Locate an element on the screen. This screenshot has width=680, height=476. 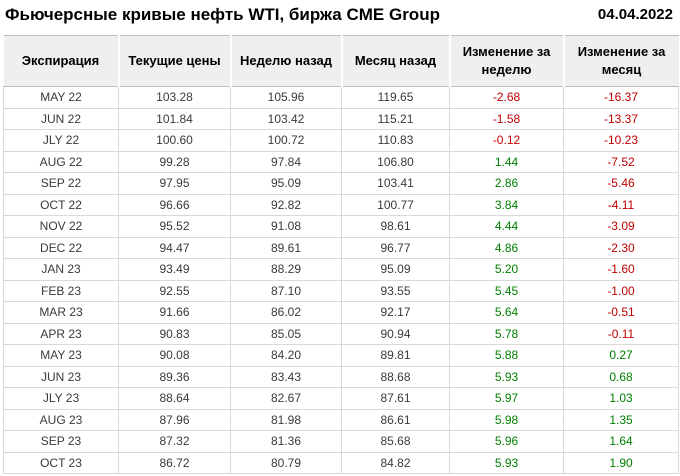
cell-month-ago: 119.65 is located at coordinates (395, 97).